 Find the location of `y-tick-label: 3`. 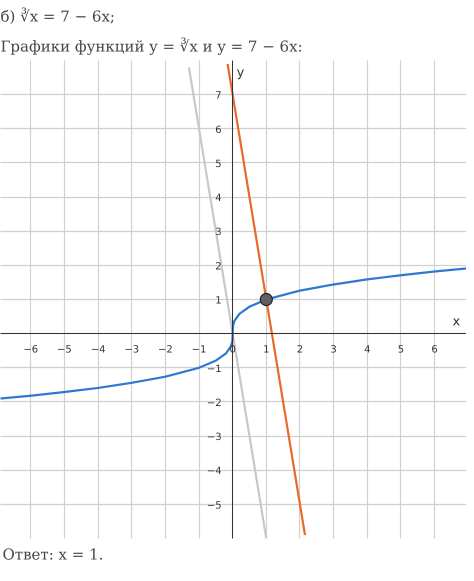

y-tick-label: 3 is located at coordinates (218, 232).